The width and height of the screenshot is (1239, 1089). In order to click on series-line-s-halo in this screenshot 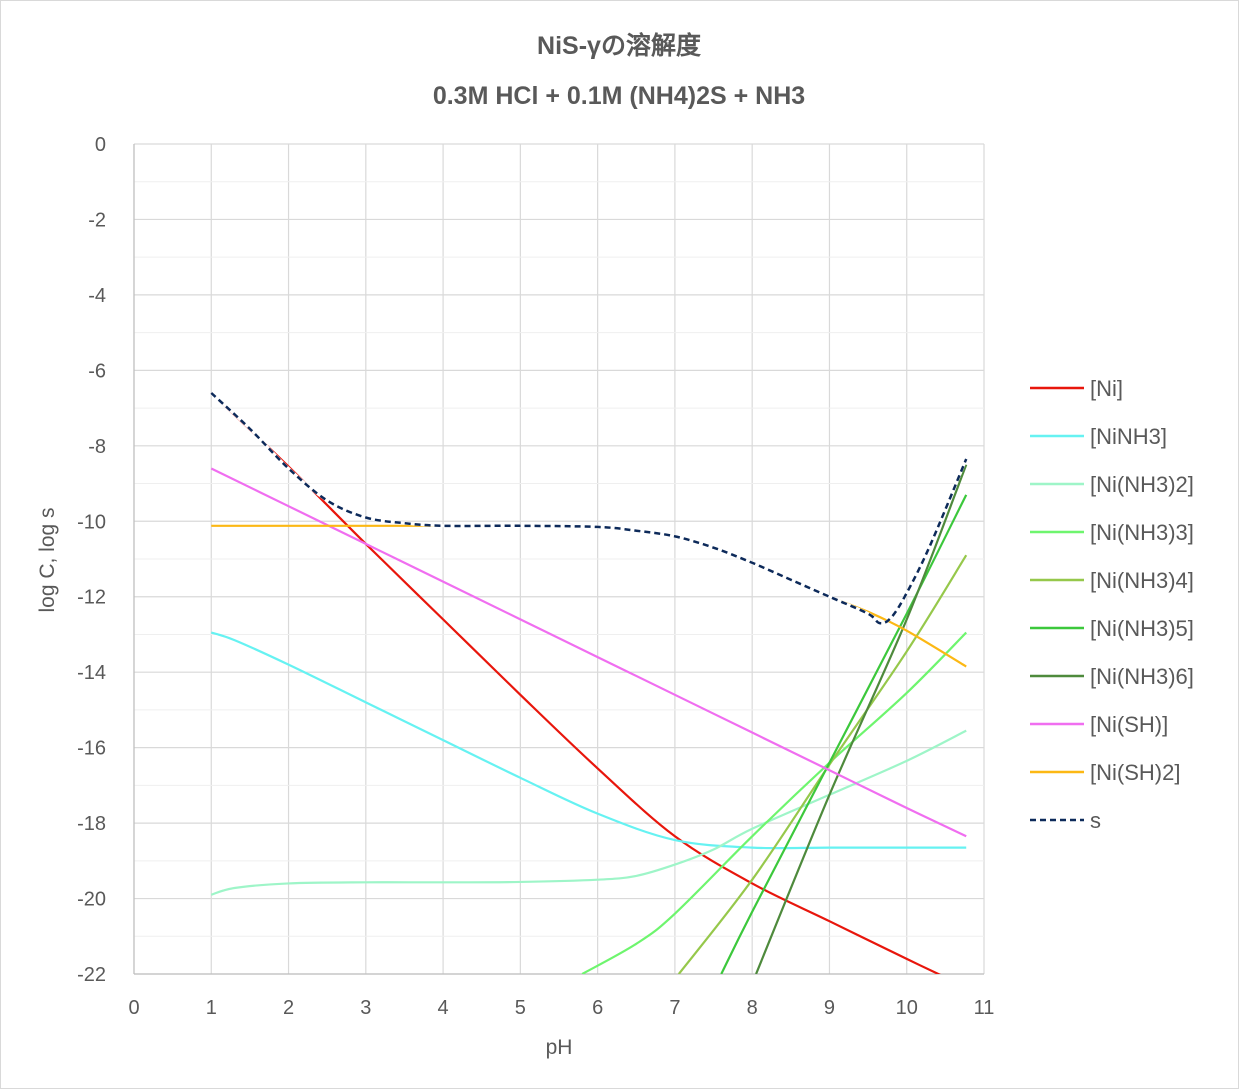, I will do `click(589, 508)`.